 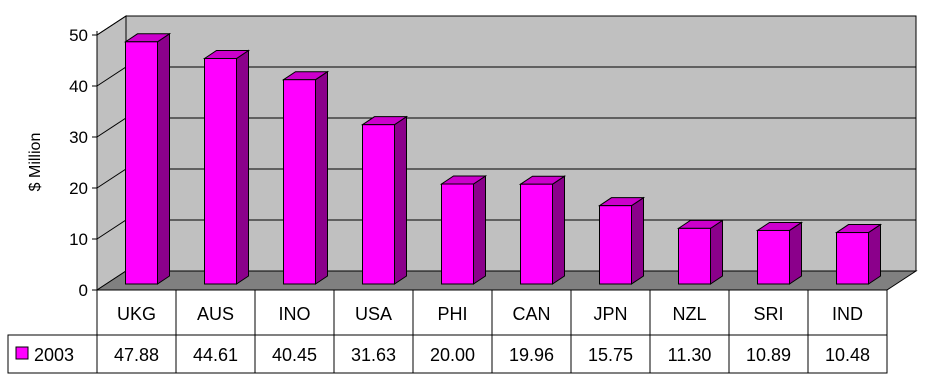 I want to click on bar-nzl, so click(x=700, y=252).